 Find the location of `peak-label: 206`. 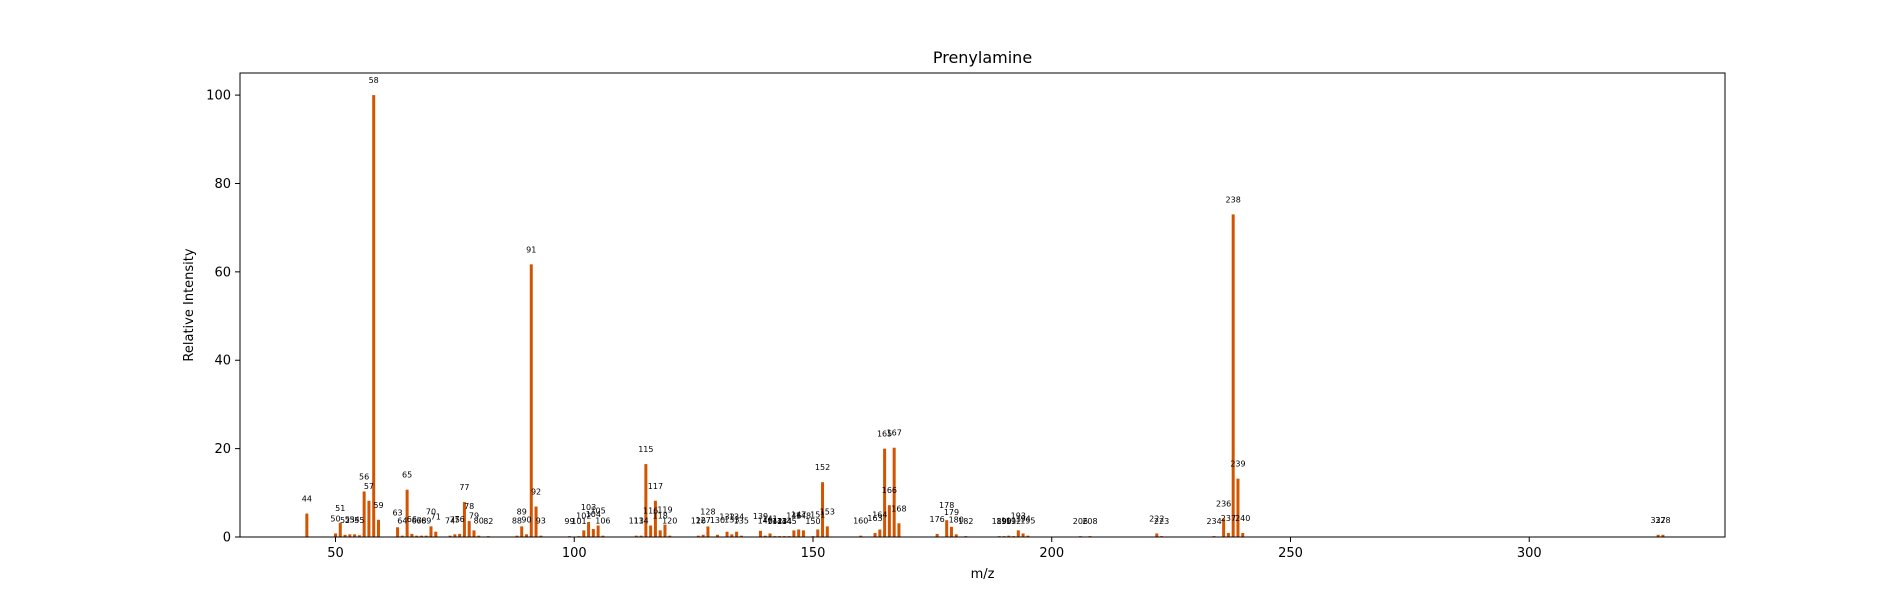

peak-label: 206 is located at coordinates (1080, 521).